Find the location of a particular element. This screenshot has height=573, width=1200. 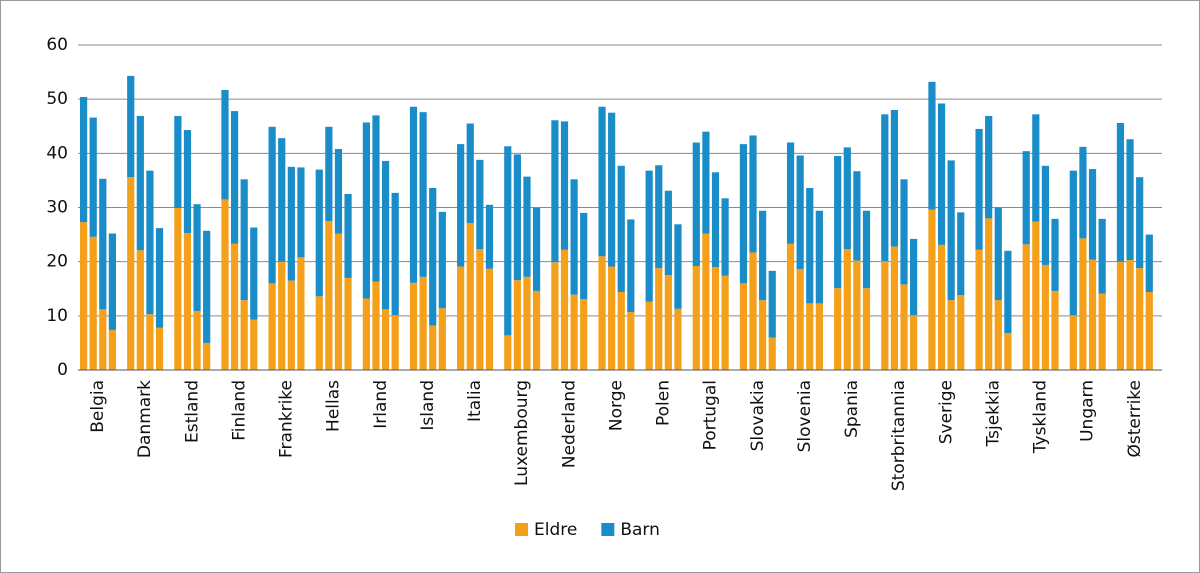

x-tick-label: Finland is located at coordinates (239, 410).